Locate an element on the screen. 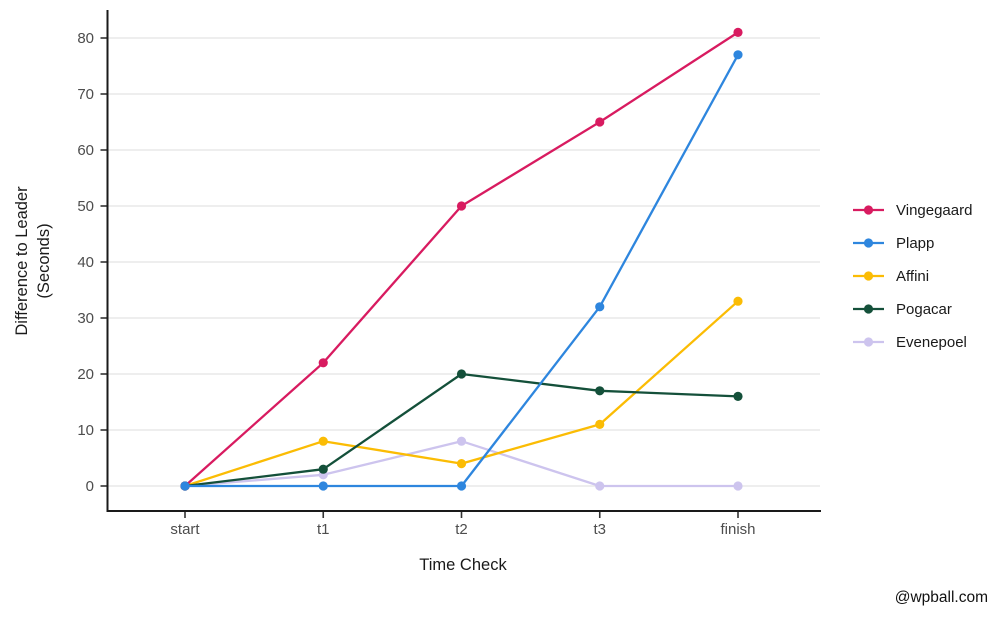  data-point-vingegaard-t2 is located at coordinates (461, 206).